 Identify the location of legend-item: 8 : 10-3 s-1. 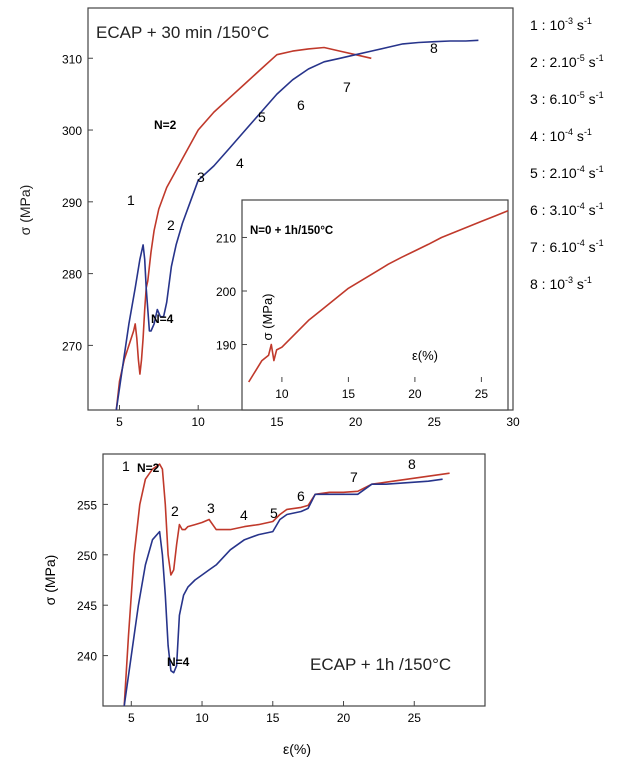
(561, 283).